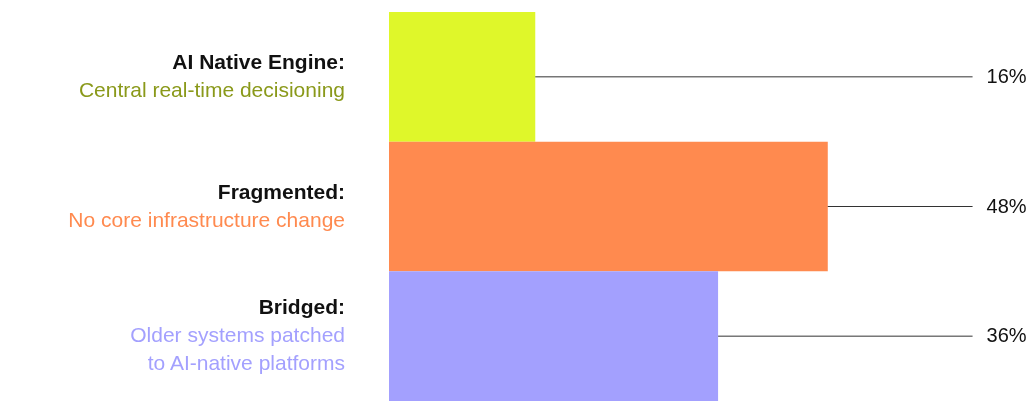 The height and width of the screenshot is (401, 1034). I want to click on data-label: 48%, so click(1006, 205).